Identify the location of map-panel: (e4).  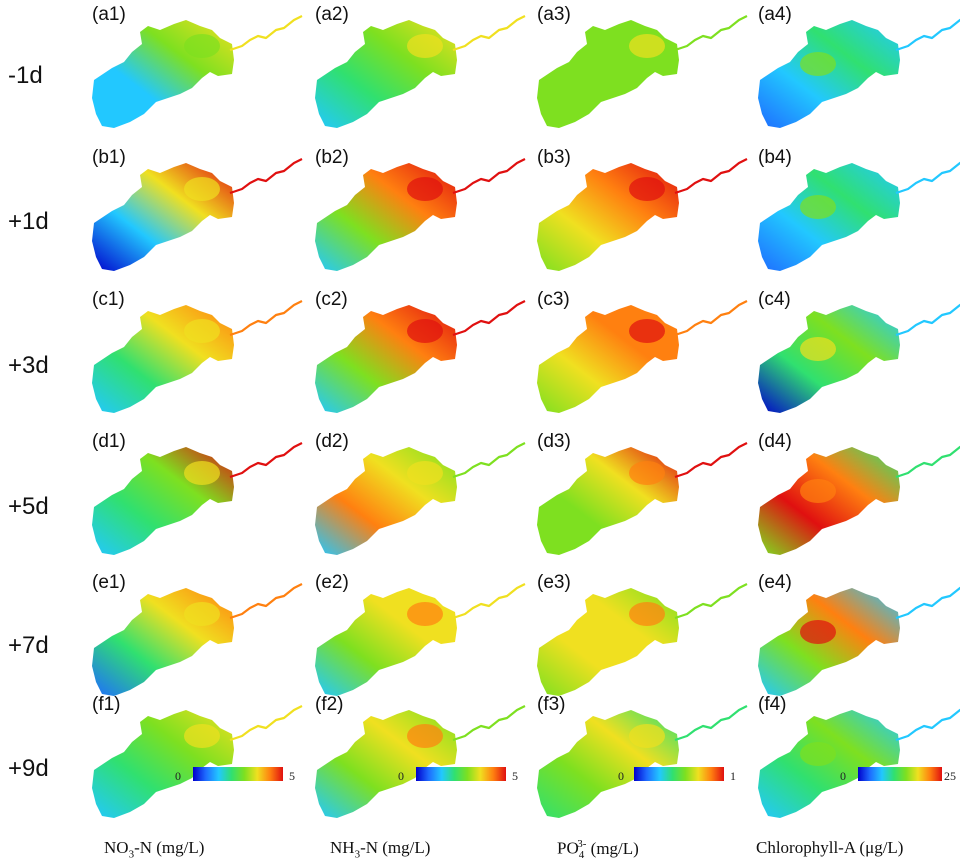
(854, 637).